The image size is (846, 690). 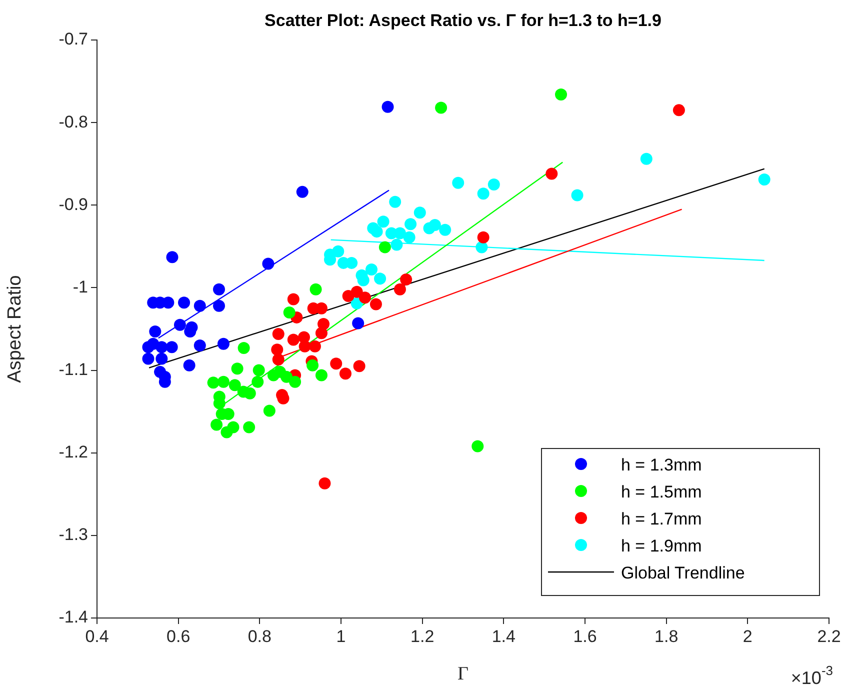 I want to click on x-tick-label: 1.8, so click(x=666, y=636).